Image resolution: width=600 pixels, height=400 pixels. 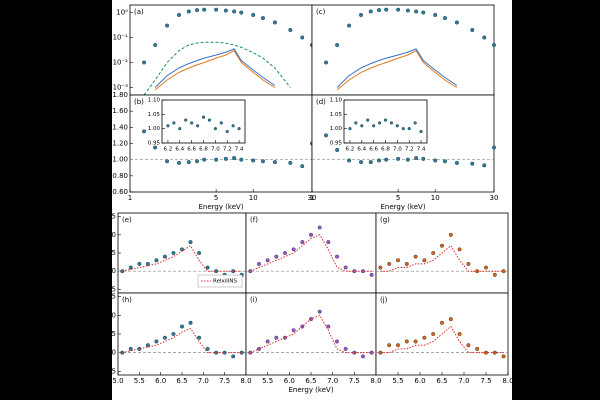 I want to click on y-tick-label: 1.00, so click(x=120, y=160).